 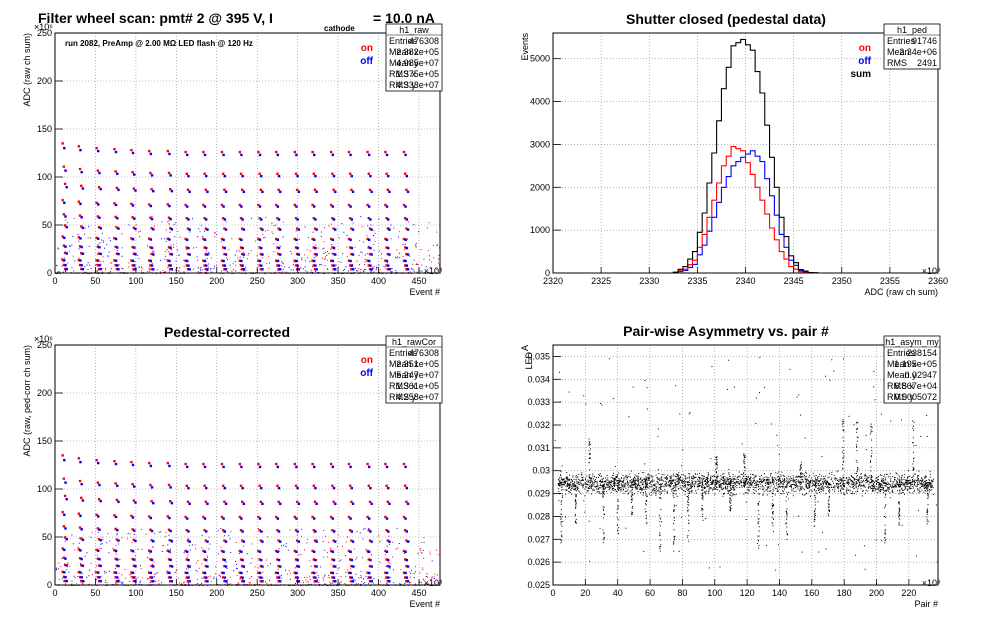 I want to click on legend-off: off, so click(x=366, y=373).